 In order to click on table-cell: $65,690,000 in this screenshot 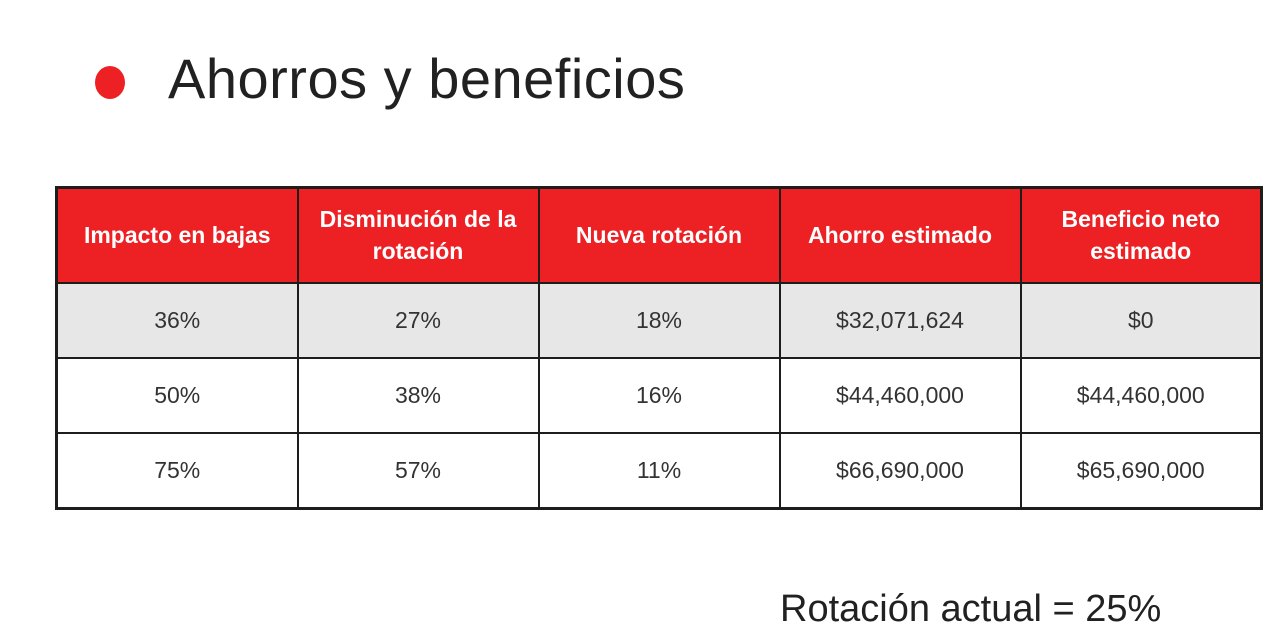, I will do `click(1141, 471)`.